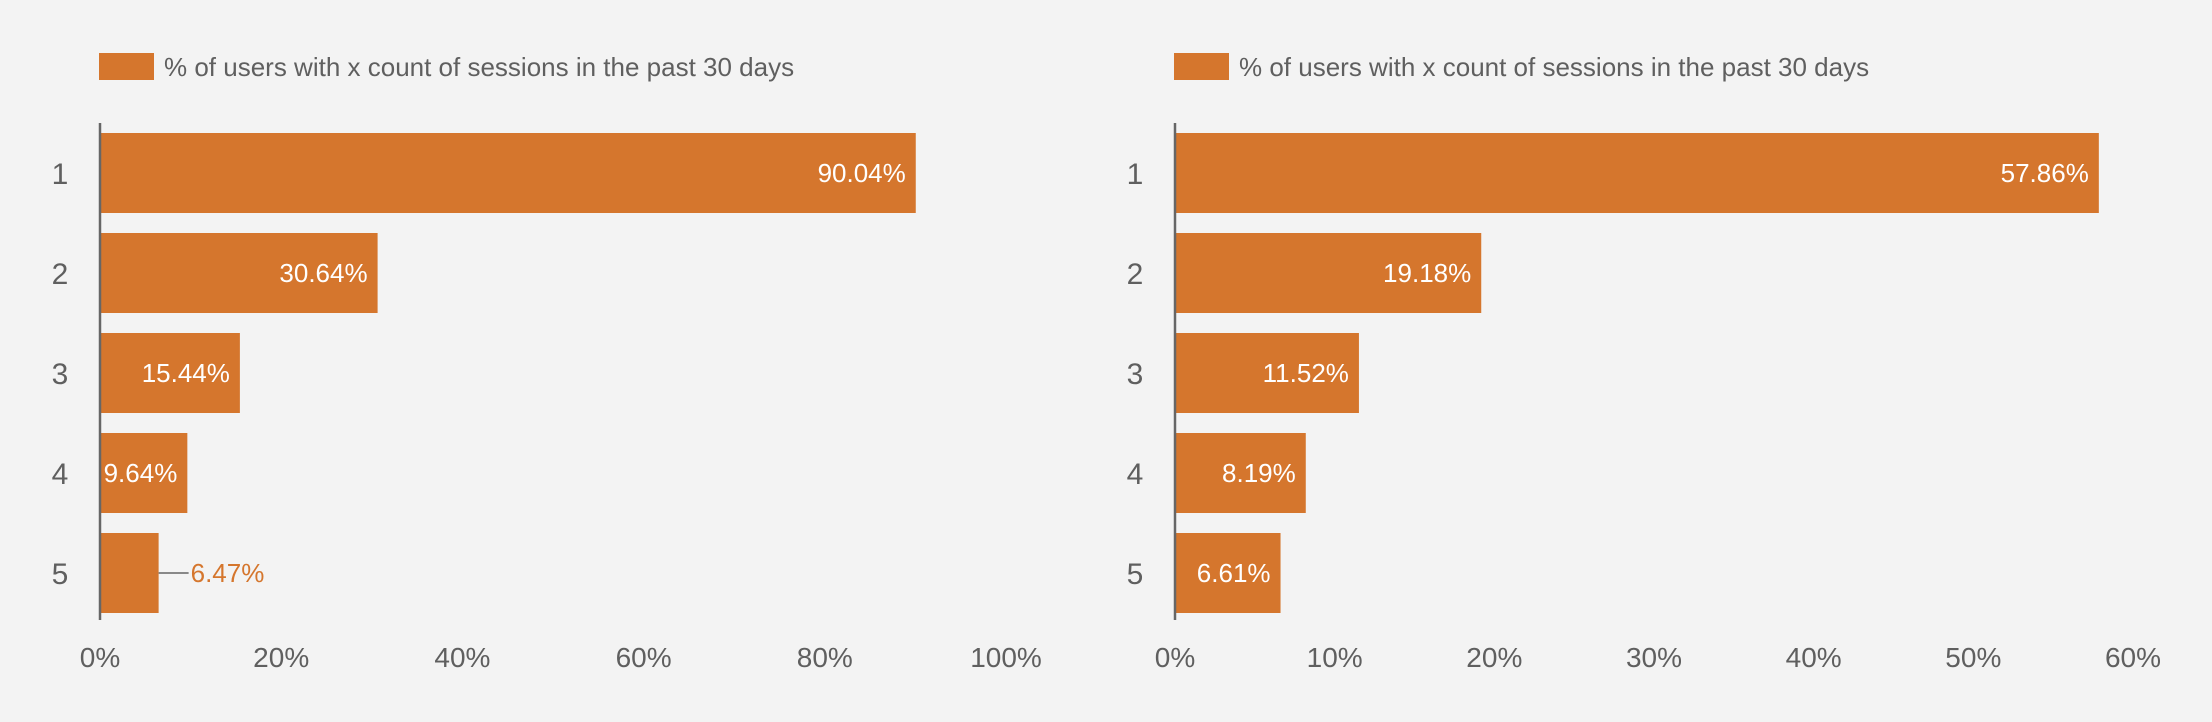 The height and width of the screenshot is (722, 2212). What do you see at coordinates (141, 473) in the screenshot?
I see `data-label: 9.64%` at bounding box center [141, 473].